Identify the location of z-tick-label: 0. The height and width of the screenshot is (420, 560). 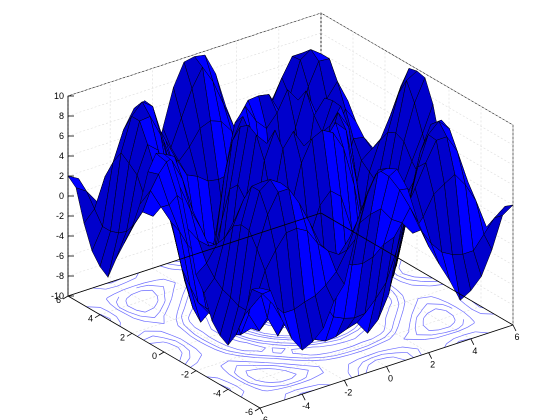
(61, 196).